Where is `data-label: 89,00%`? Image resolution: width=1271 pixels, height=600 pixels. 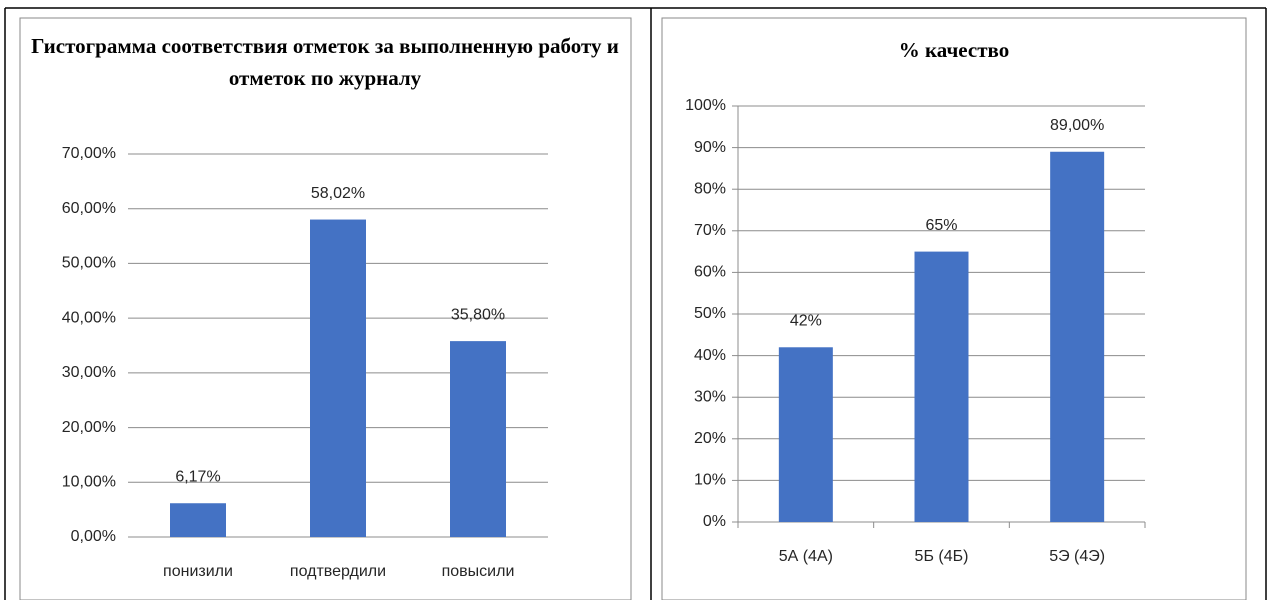 data-label: 89,00% is located at coordinates (1077, 125).